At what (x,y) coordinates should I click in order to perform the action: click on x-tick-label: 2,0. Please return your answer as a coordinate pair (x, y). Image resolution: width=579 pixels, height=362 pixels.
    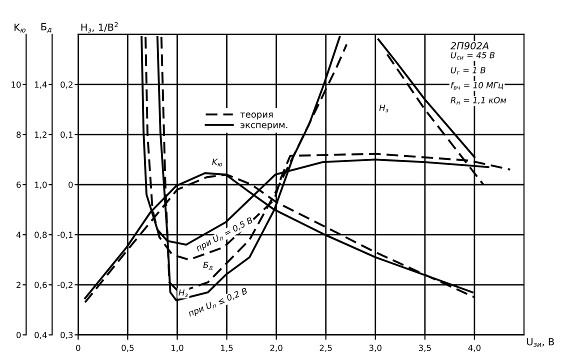
    Looking at the image, I should click on (276, 348).